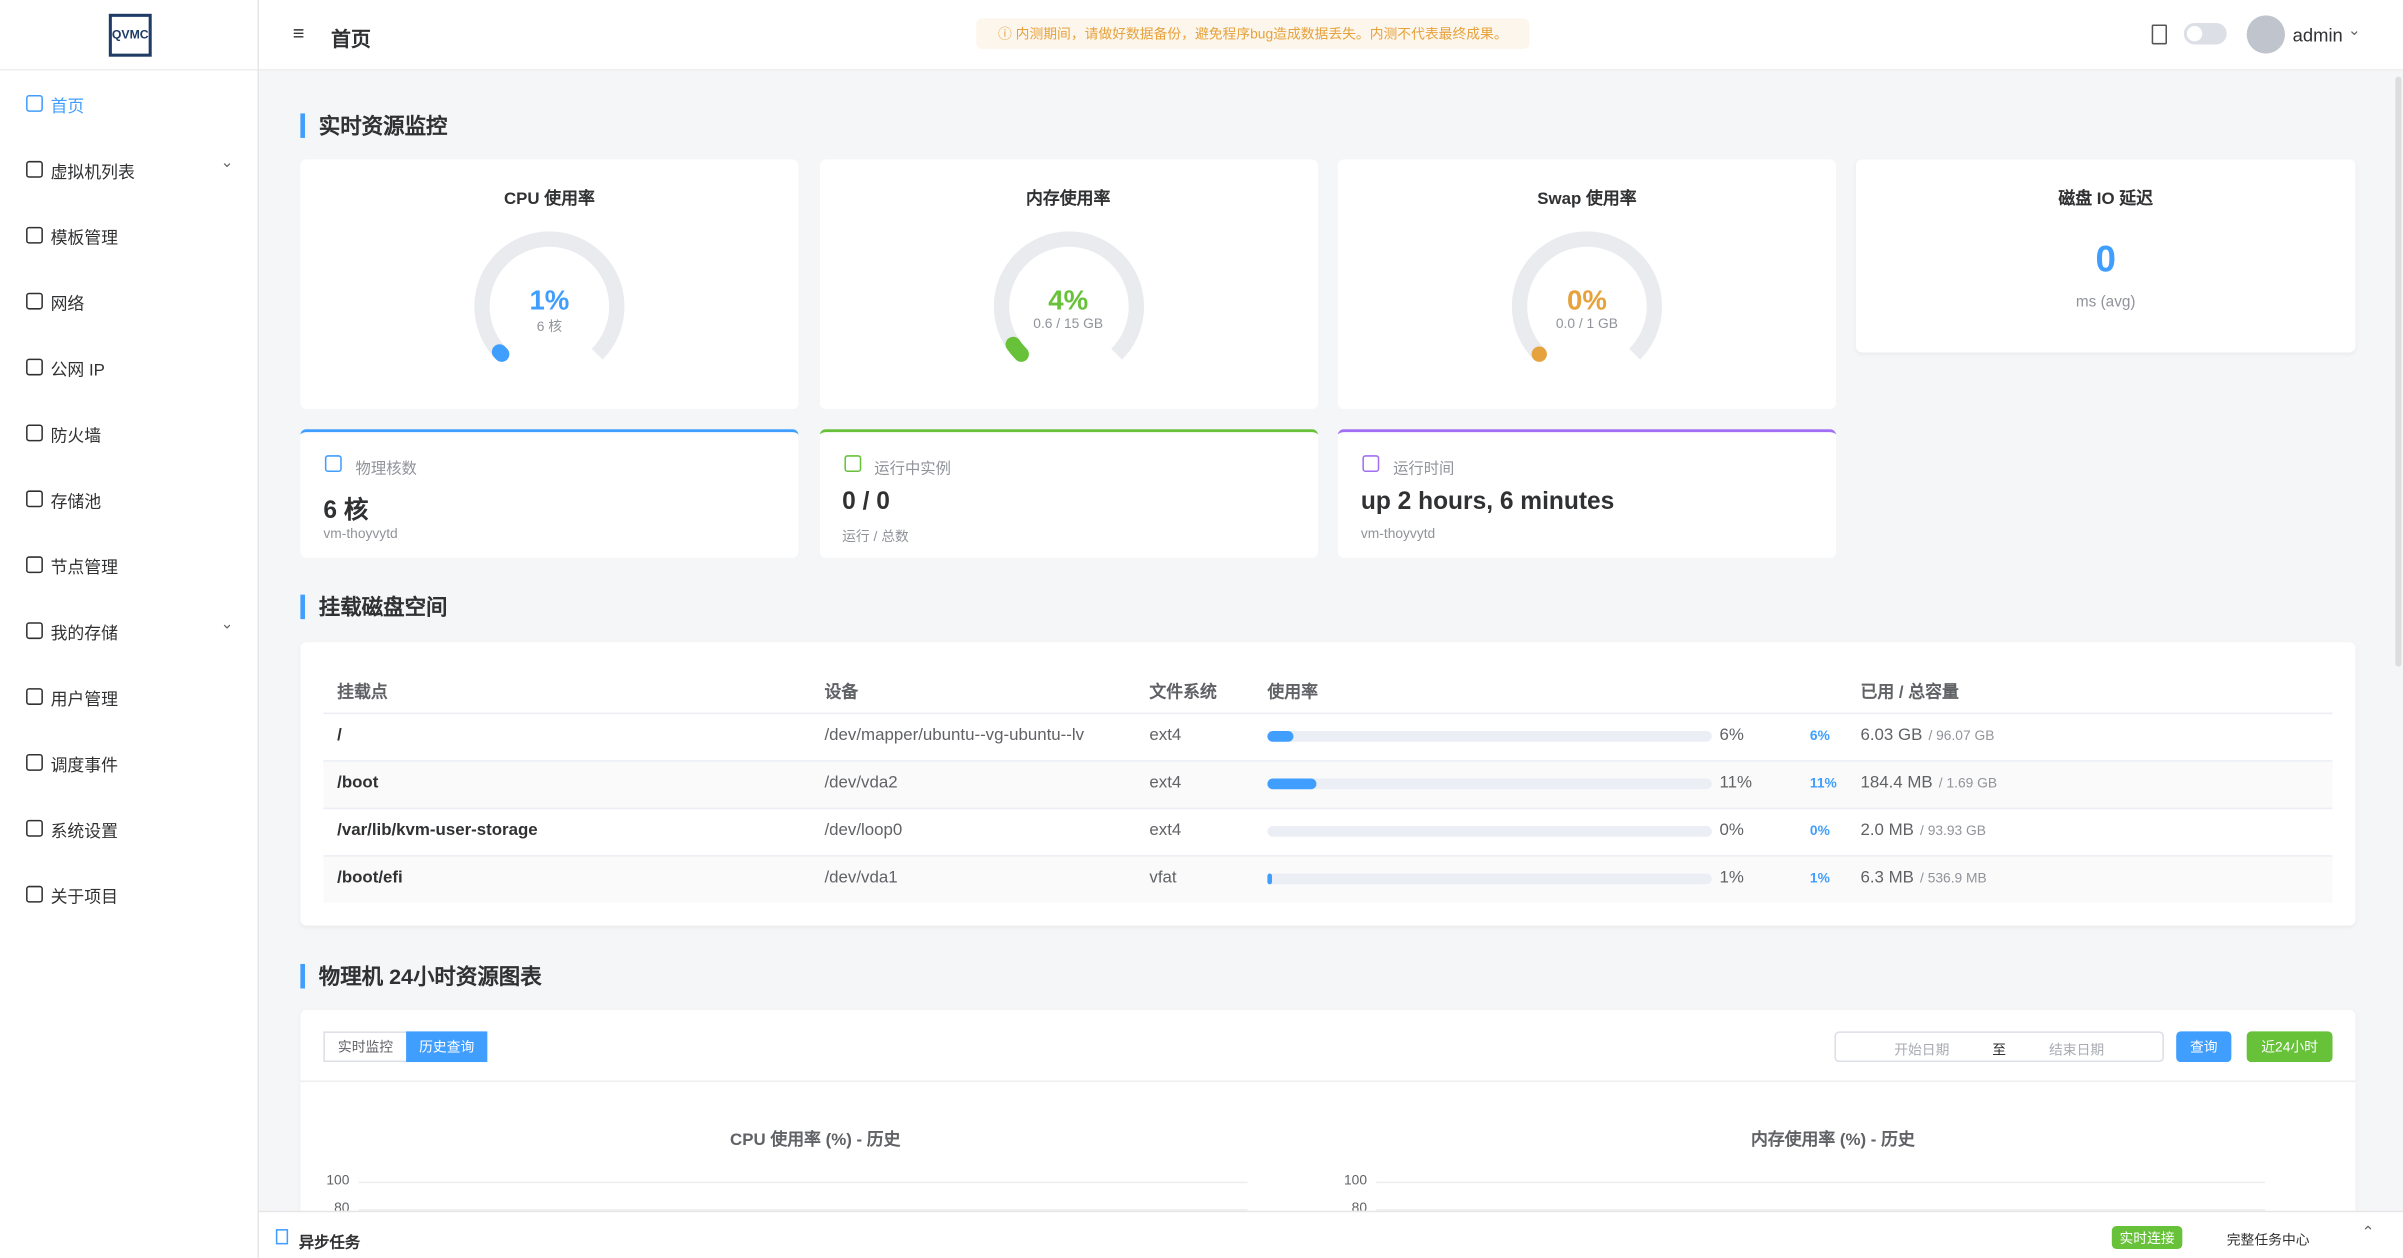  I want to click on gauge-label: 0%, so click(1586, 300).